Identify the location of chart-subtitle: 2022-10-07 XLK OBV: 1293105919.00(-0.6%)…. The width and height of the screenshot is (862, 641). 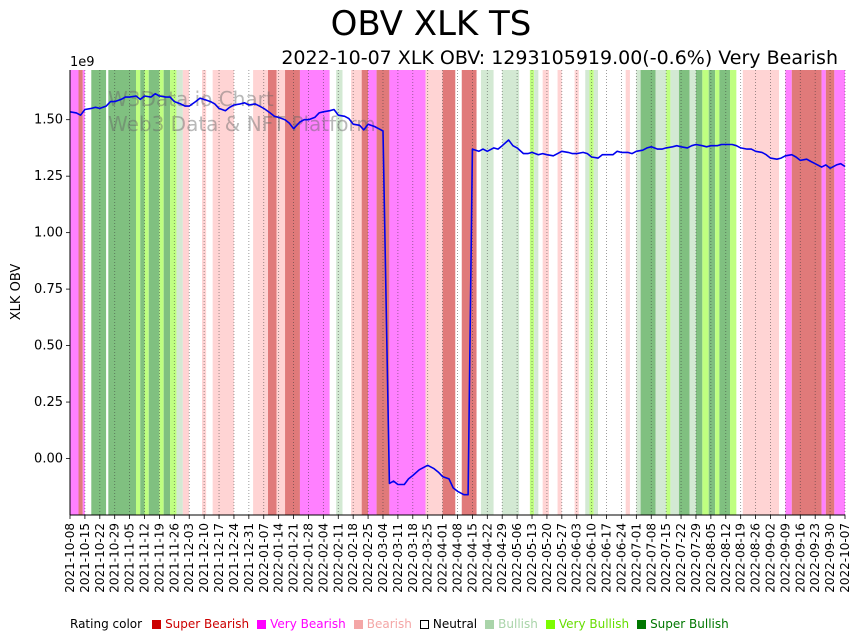
(559, 58).